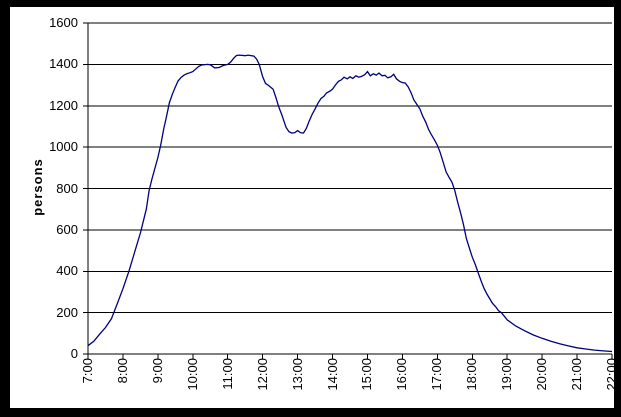 The width and height of the screenshot is (621, 417). What do you see at coordinates (332, 374) in the screenshot?
I see `x-tick-label-14:00: 14:00` at bounding box center [332, 374].